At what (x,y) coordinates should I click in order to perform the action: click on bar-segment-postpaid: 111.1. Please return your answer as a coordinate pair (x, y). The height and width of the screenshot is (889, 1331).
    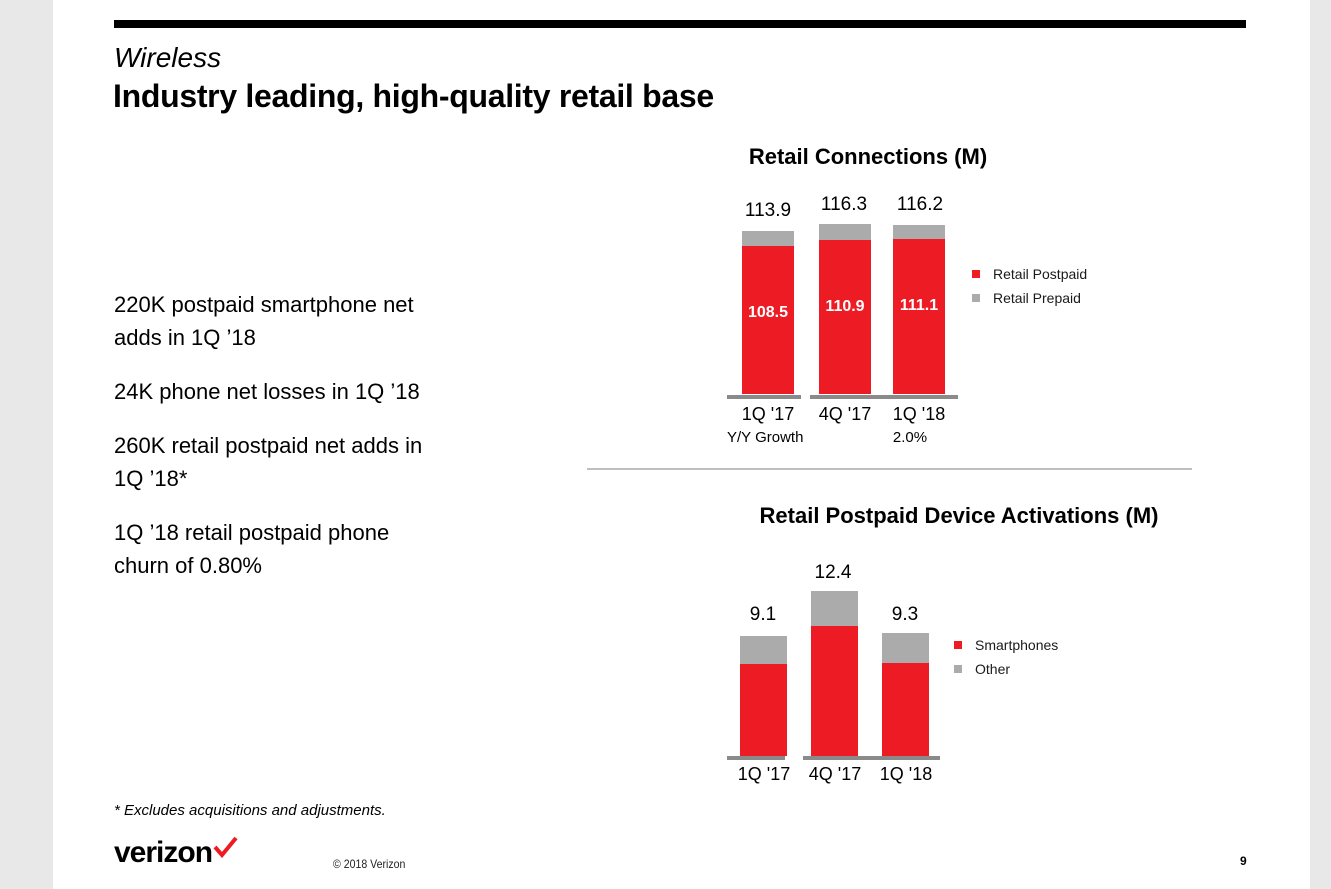
    Looking at the image, I should click on (919, 316).